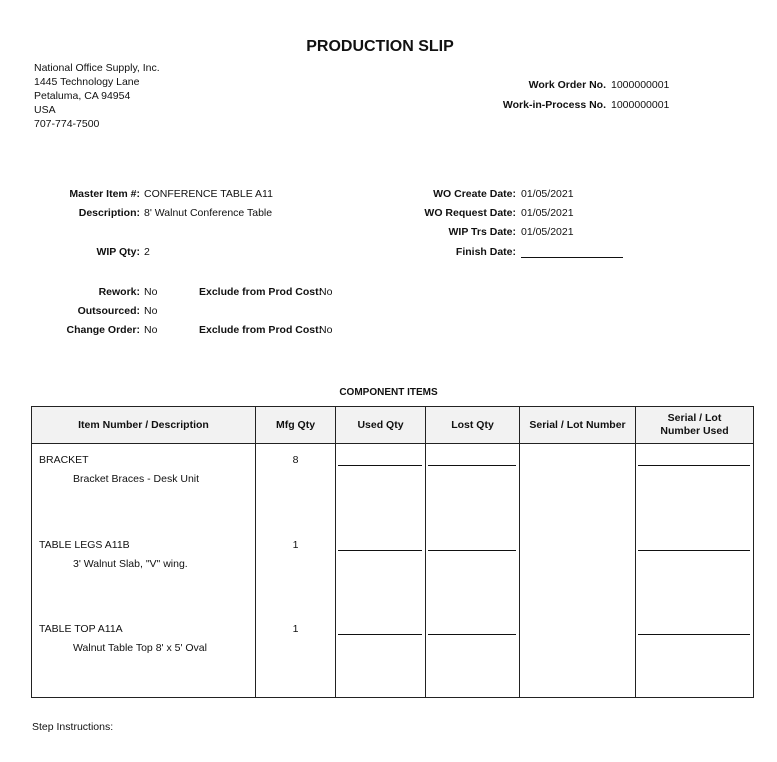 This screenshot has width=777, height=762. I want to click on outsourced-value: No, so click(151, 311).